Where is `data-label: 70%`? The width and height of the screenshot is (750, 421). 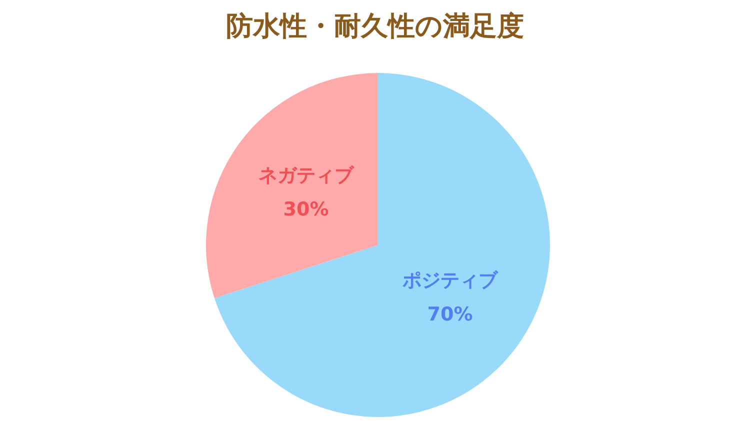 data-label: 70% is located at coordinates (450, 314).